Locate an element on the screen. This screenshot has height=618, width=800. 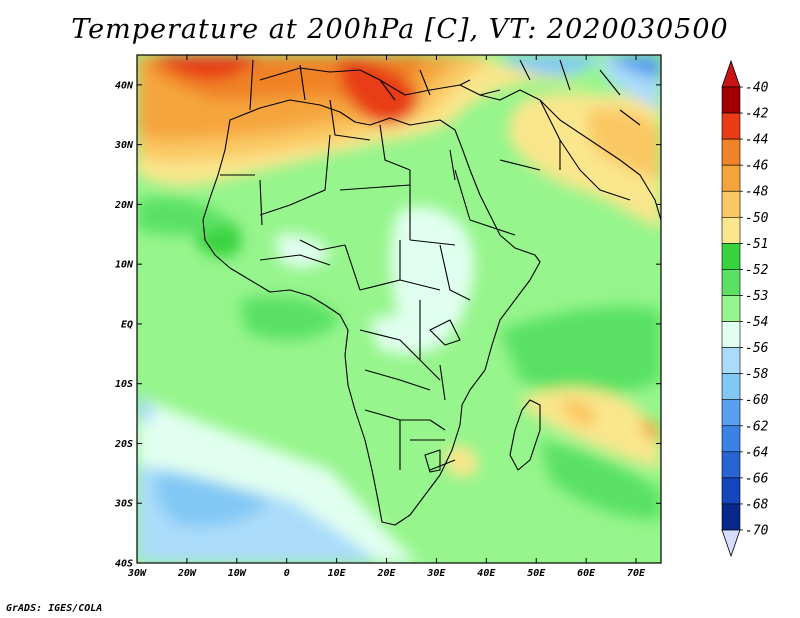
lat-tick-label: 40S is located at coordinates (124, 564).